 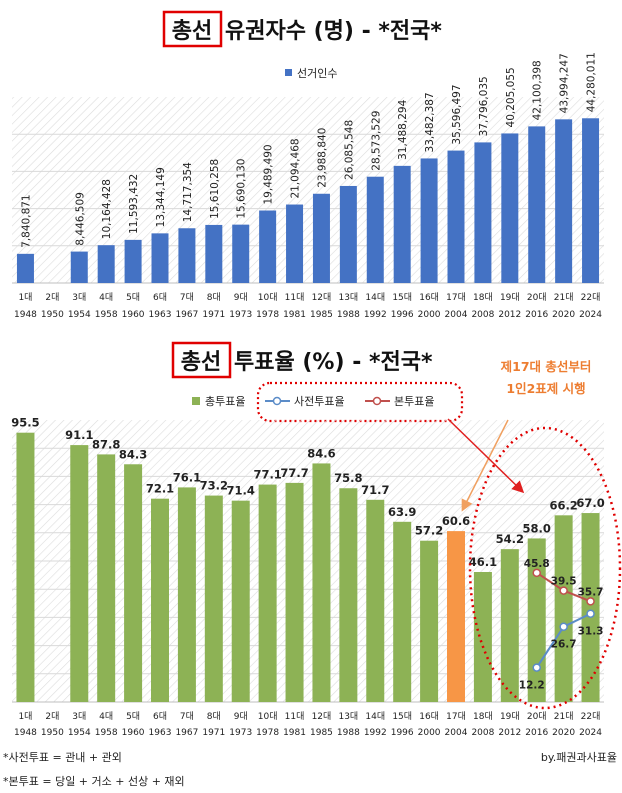 What do you see at coordinates (563, 733) in the screenshot?
I see `chart2-x-tick-year: 2020` at bounding box center [563, 733].